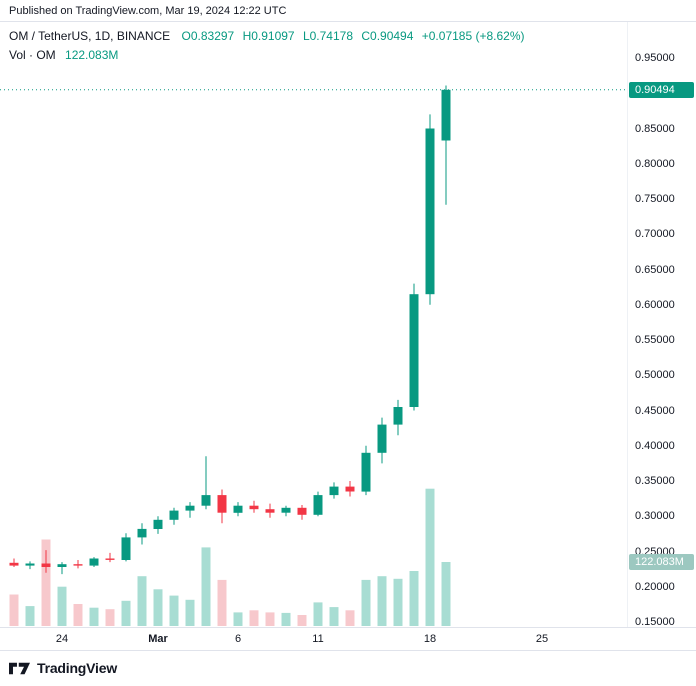  What do you see at coordinates (238, 639) in the screenshot?
I see `x-axis-label: 6` at bounding box center [238, 639].